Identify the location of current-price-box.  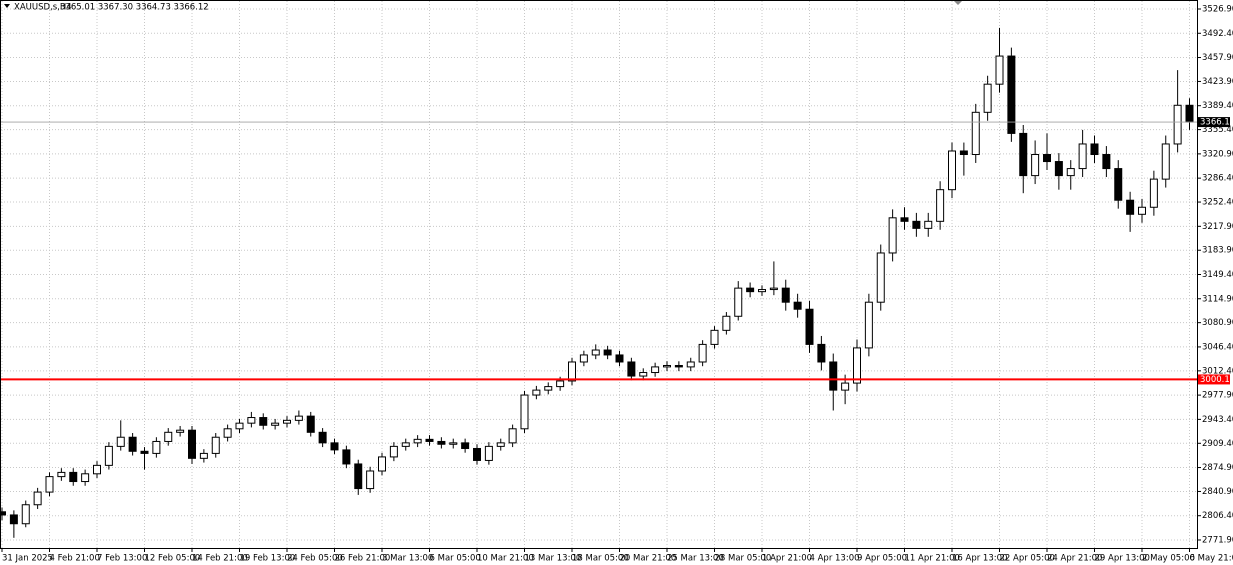
(1214, 122).